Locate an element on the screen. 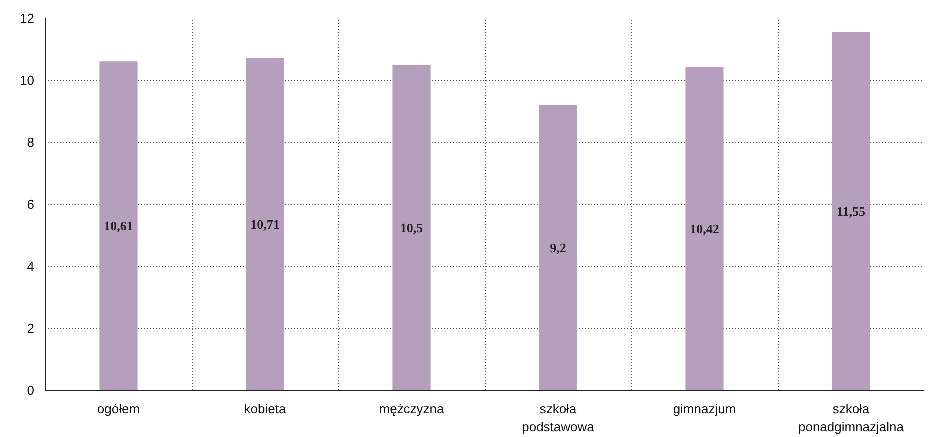 The height and width of the screenshot is (437, 934). y-tick-label: 10 is located at coordinates (27, 80).